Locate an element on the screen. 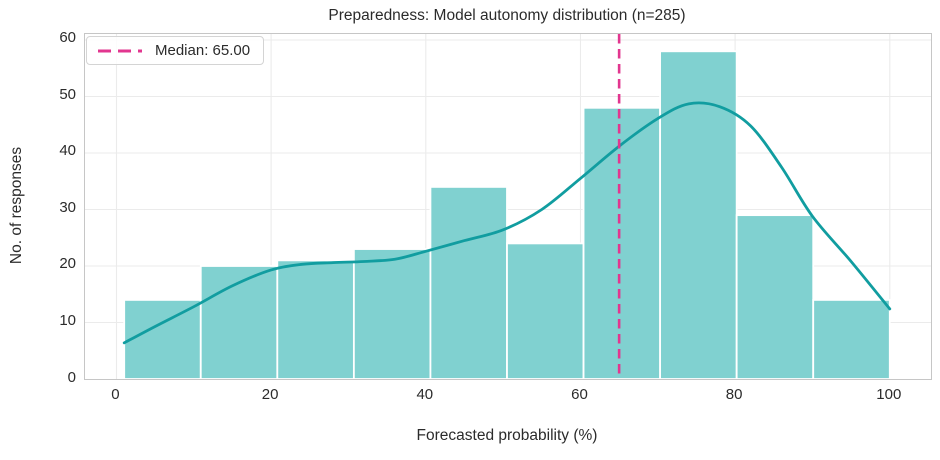 The width and height of the screenshot is (940, 460). median-dash-swatch-icon is located at coordinates (120, 50).